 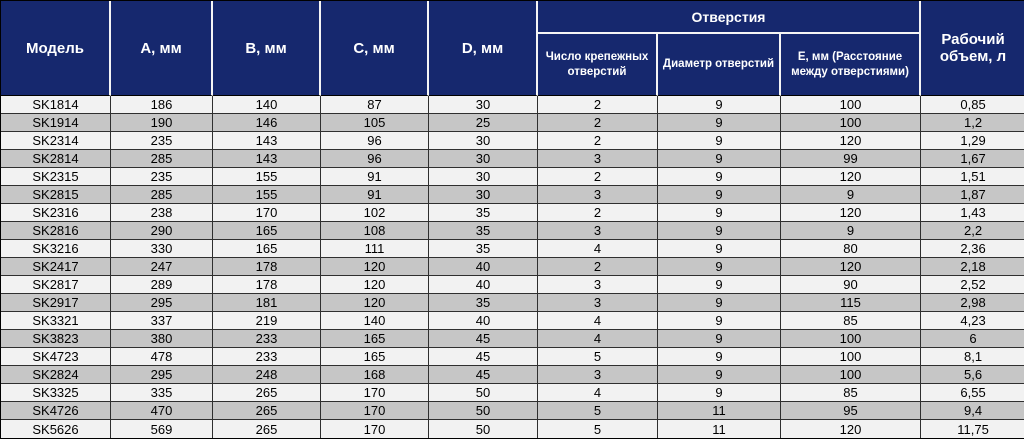 I want to click on cell-a: 337, so click(x=162, y=321).